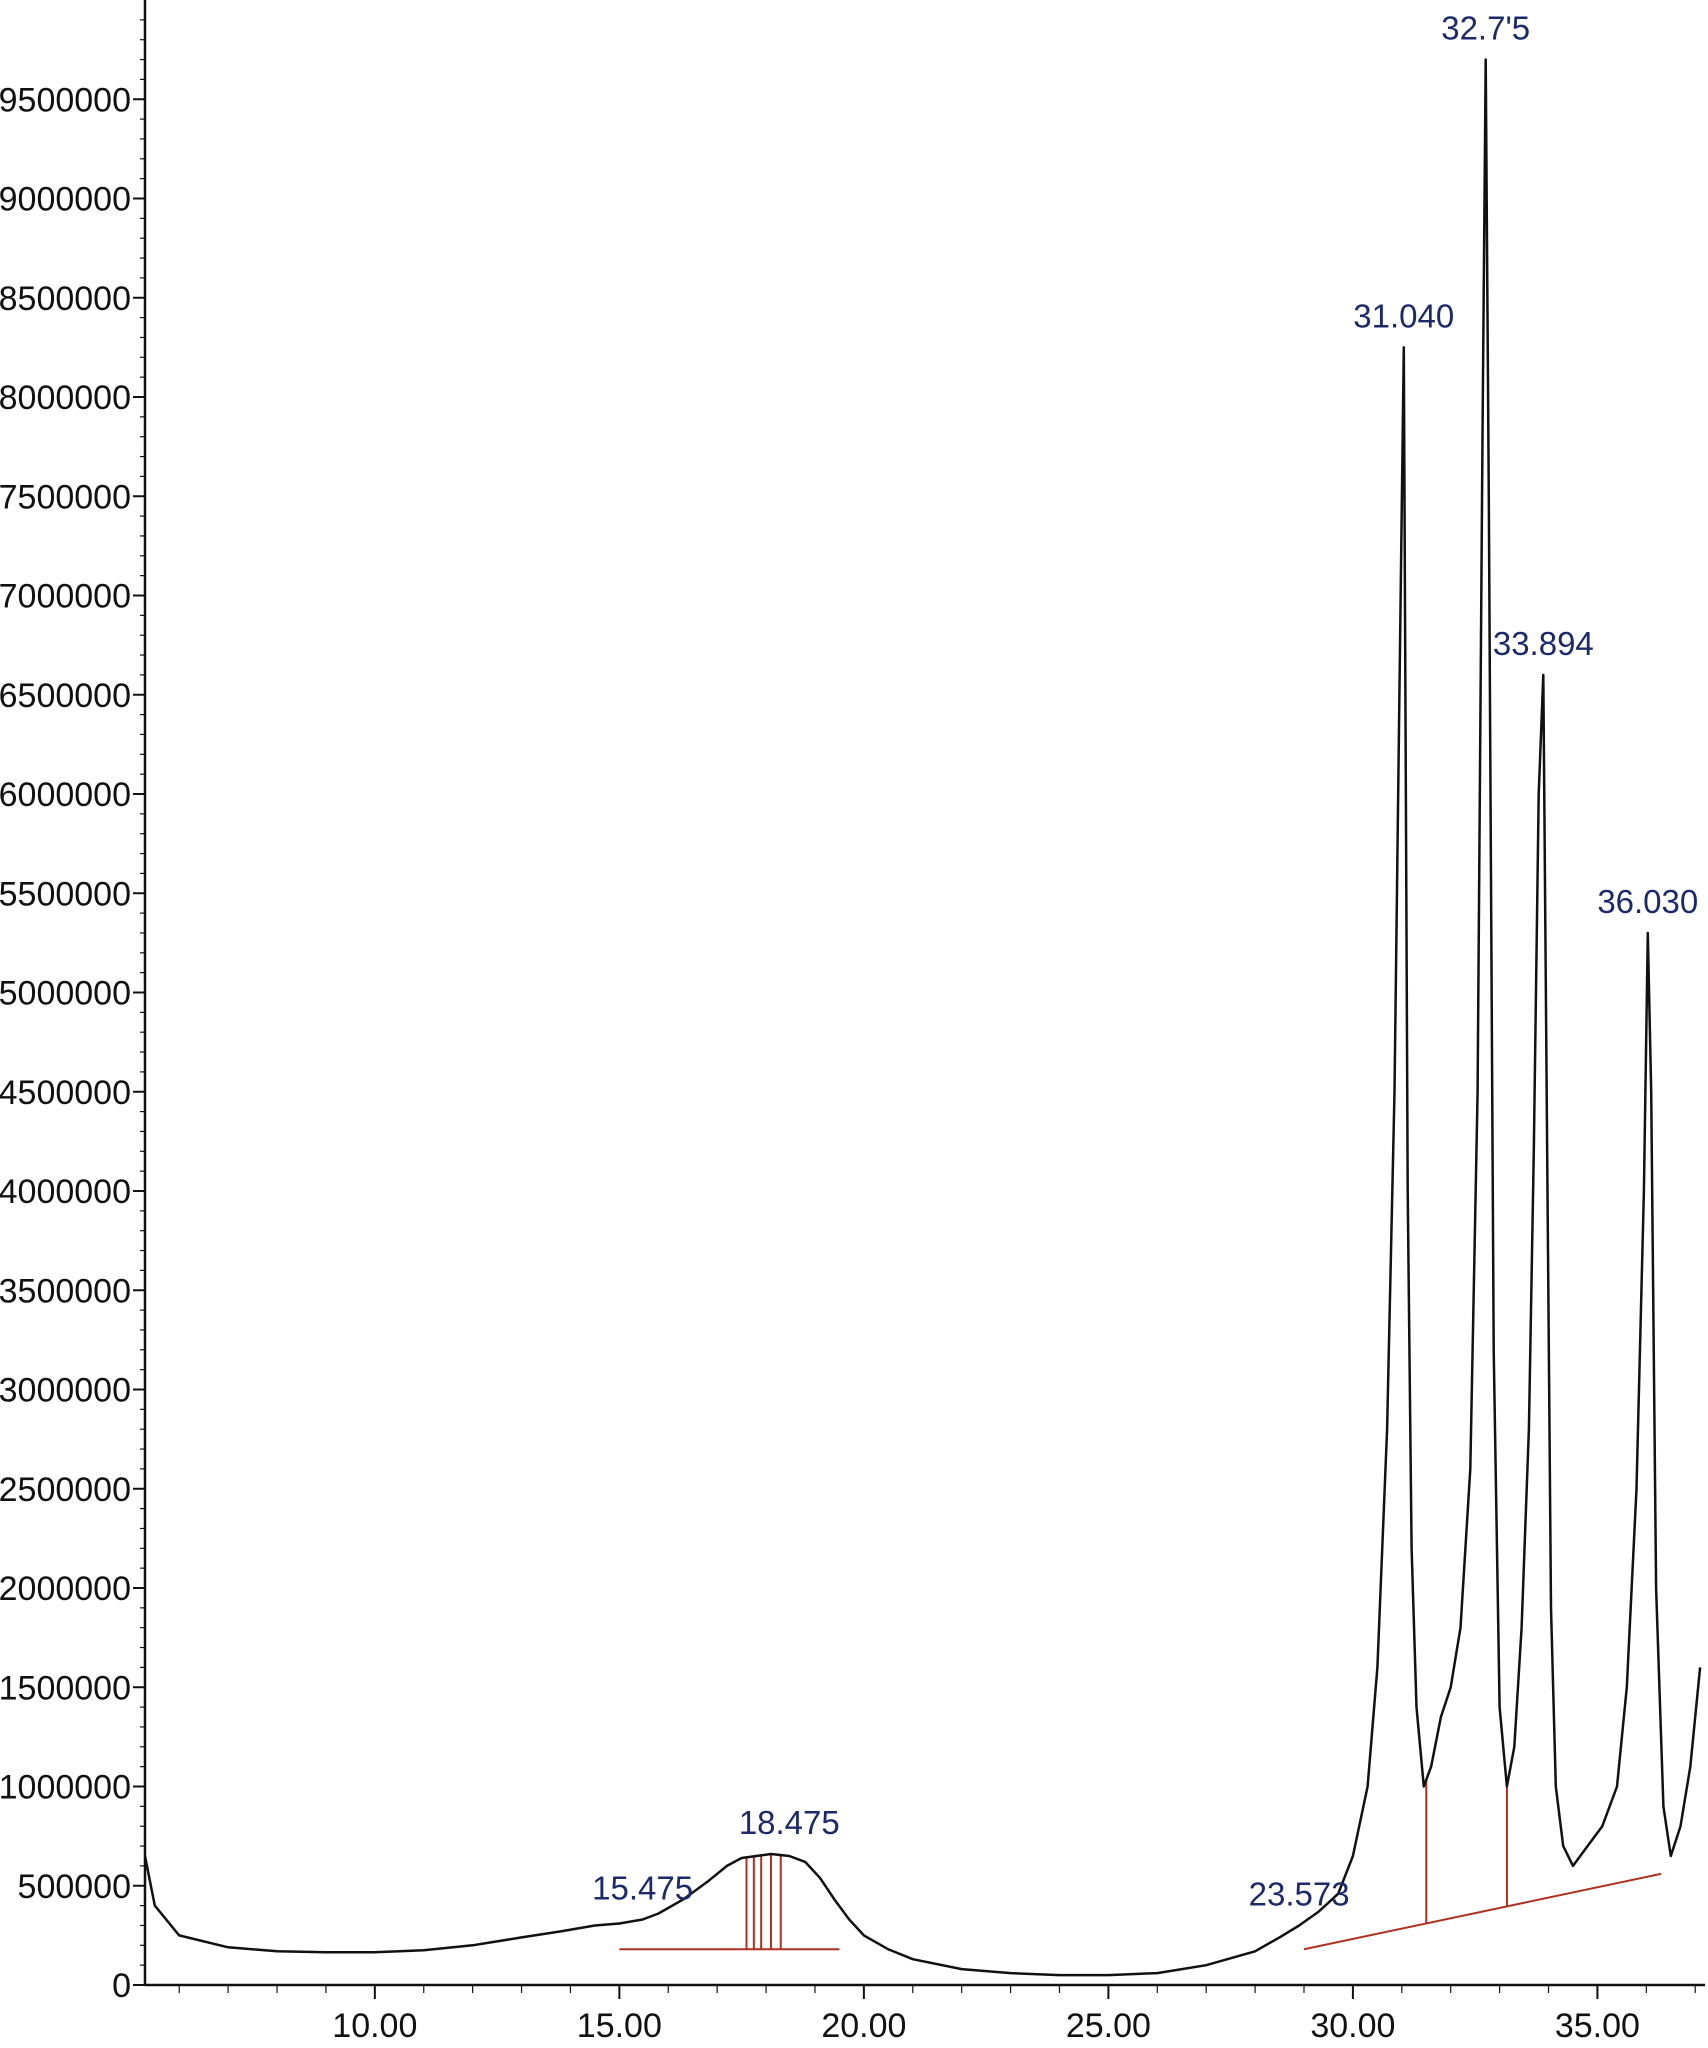 The height and width of the screenshot is (2048, 1708). Describe the element at coordinates (65, 398) in the screenshot. I see `y-tick-label: 8000000` at that location.